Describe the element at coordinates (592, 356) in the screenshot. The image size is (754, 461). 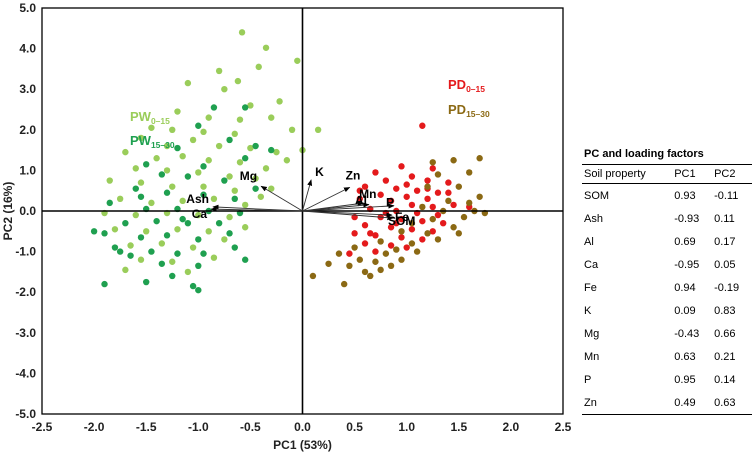
I see `row-property: Mn` at that location.